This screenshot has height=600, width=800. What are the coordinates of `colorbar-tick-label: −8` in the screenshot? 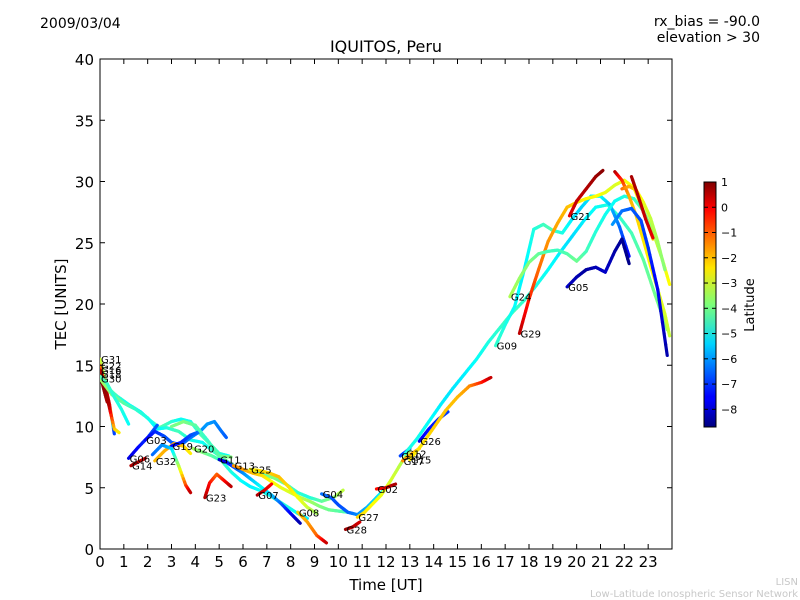 It's located at (729, 409).